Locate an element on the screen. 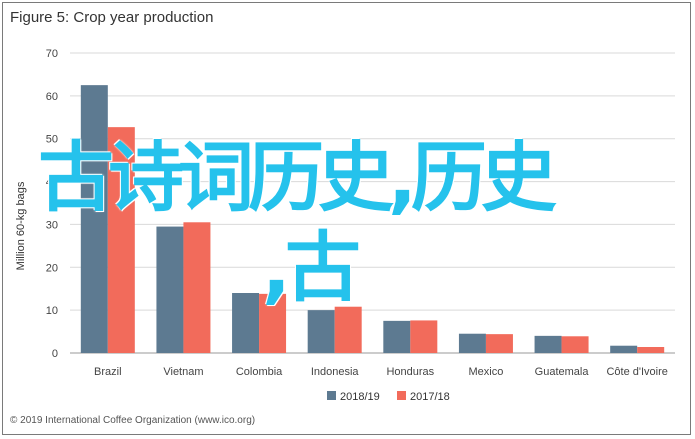 This screenshot has width=695, height=439. x-tick-label: Mexico is located at coordinates (486, 372).